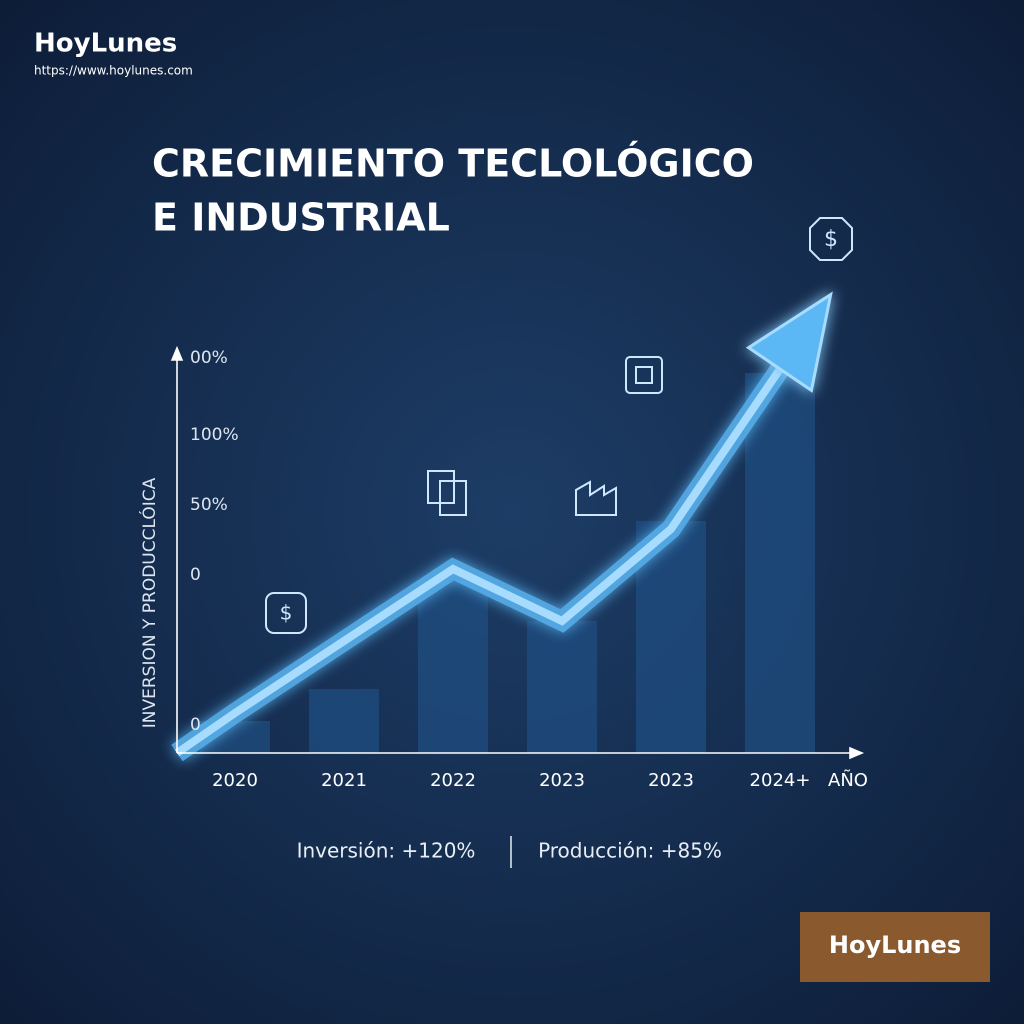  I want to click on icon-document, so click(453, 498).